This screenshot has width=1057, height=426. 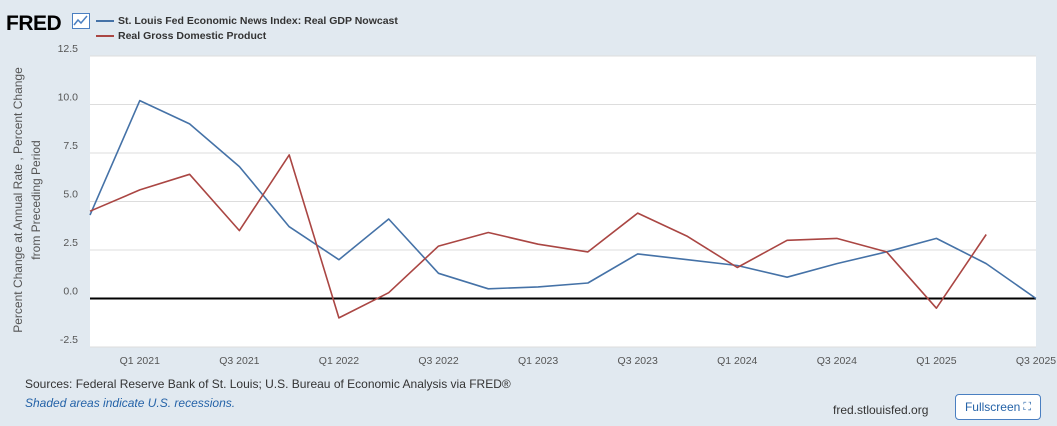 What do you see at coordinates (70, 243) in the screenshot?
I see `y-tick-label: 2.5` at bounding box center [70, 243].